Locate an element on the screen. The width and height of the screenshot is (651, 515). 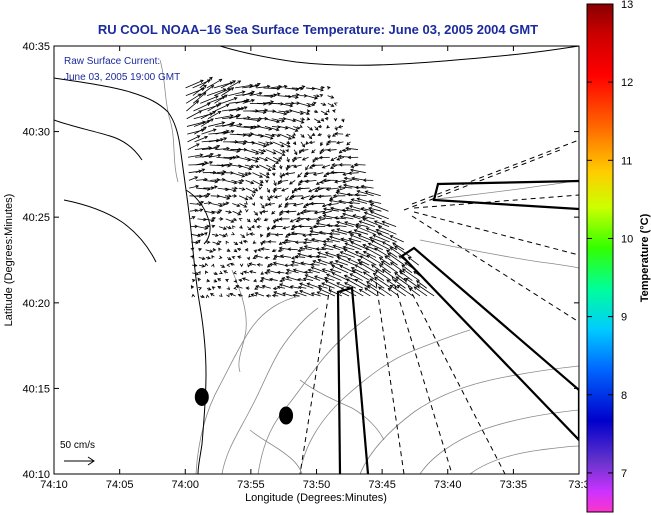
x-tick-label: 74:00 is located at coordinates (186, 485).